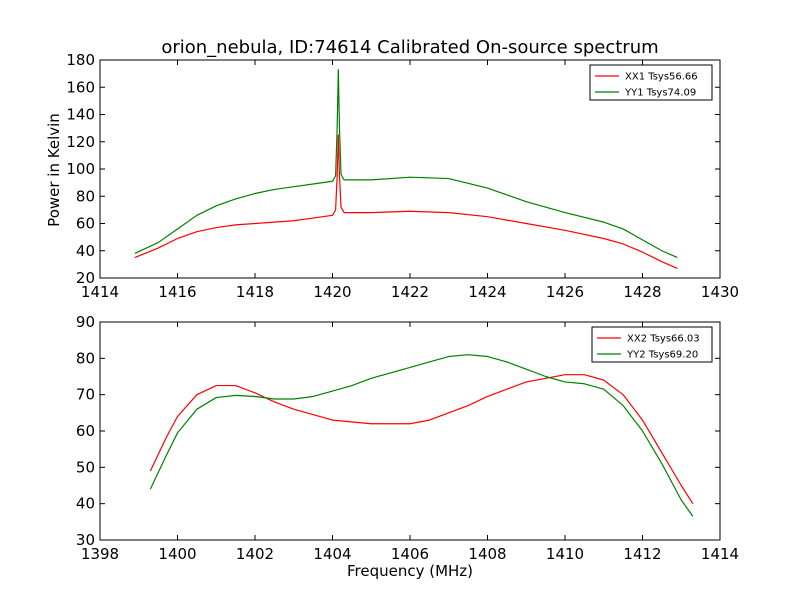 The width and height of the screenshot is (800, 600). I want to click on top-x-tick-label: 1428, so click(642, 292).